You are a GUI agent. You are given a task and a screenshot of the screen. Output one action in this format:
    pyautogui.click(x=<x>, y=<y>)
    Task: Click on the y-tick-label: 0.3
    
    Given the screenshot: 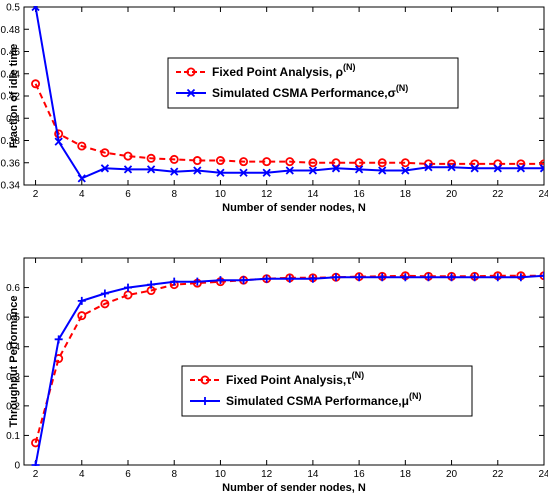 What is the action you would take?
    pyautogui.click(x=13, y=377)
    